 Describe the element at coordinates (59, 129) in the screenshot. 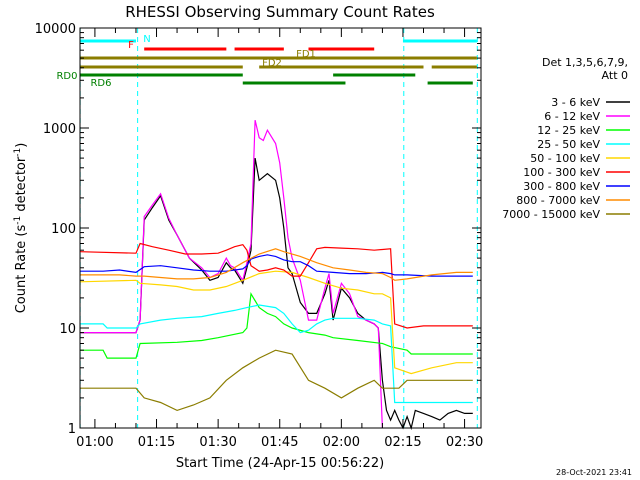

I see `y-tick-label: 1000` at that location.